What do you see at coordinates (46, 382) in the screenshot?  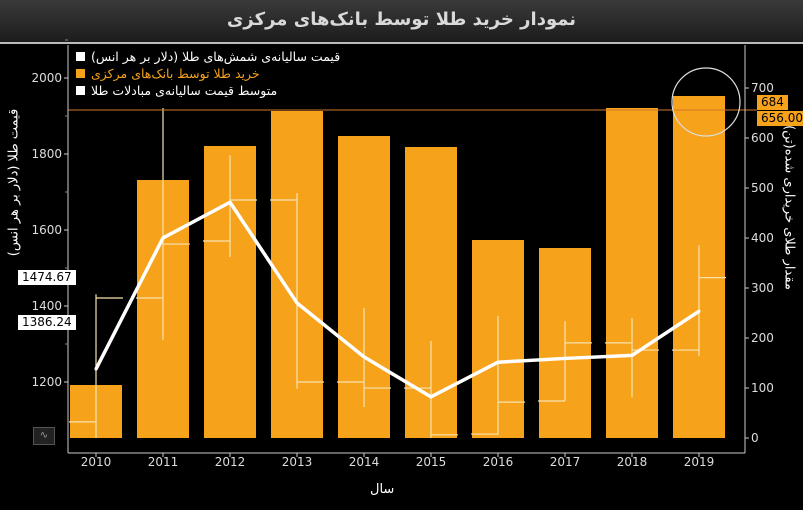 I see `y-left-tick-label: 1200` at bounding box center [46, 382].